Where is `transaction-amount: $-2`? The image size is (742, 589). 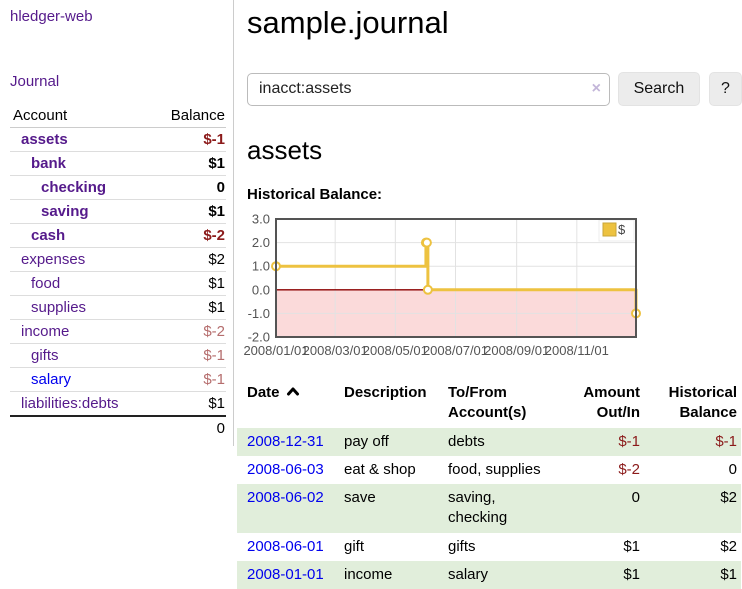 transaction-amount: $-2 is located at coordinates (629, 469).